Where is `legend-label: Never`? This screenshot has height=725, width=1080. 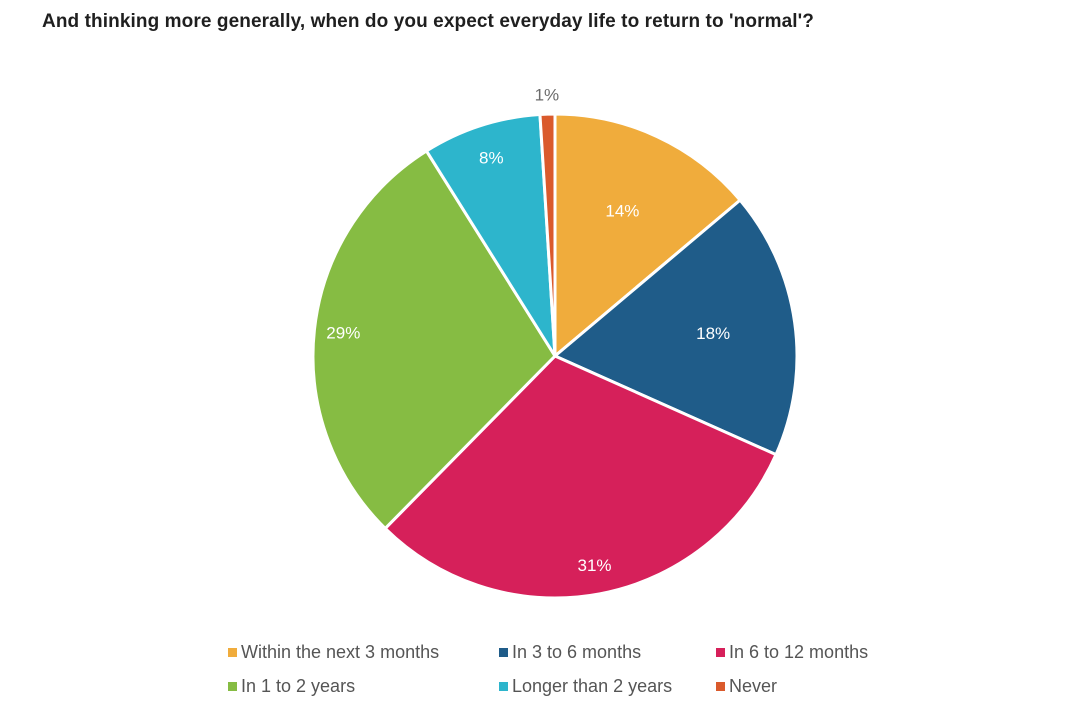 legend-label: Never is located at coordinates (753, 685).